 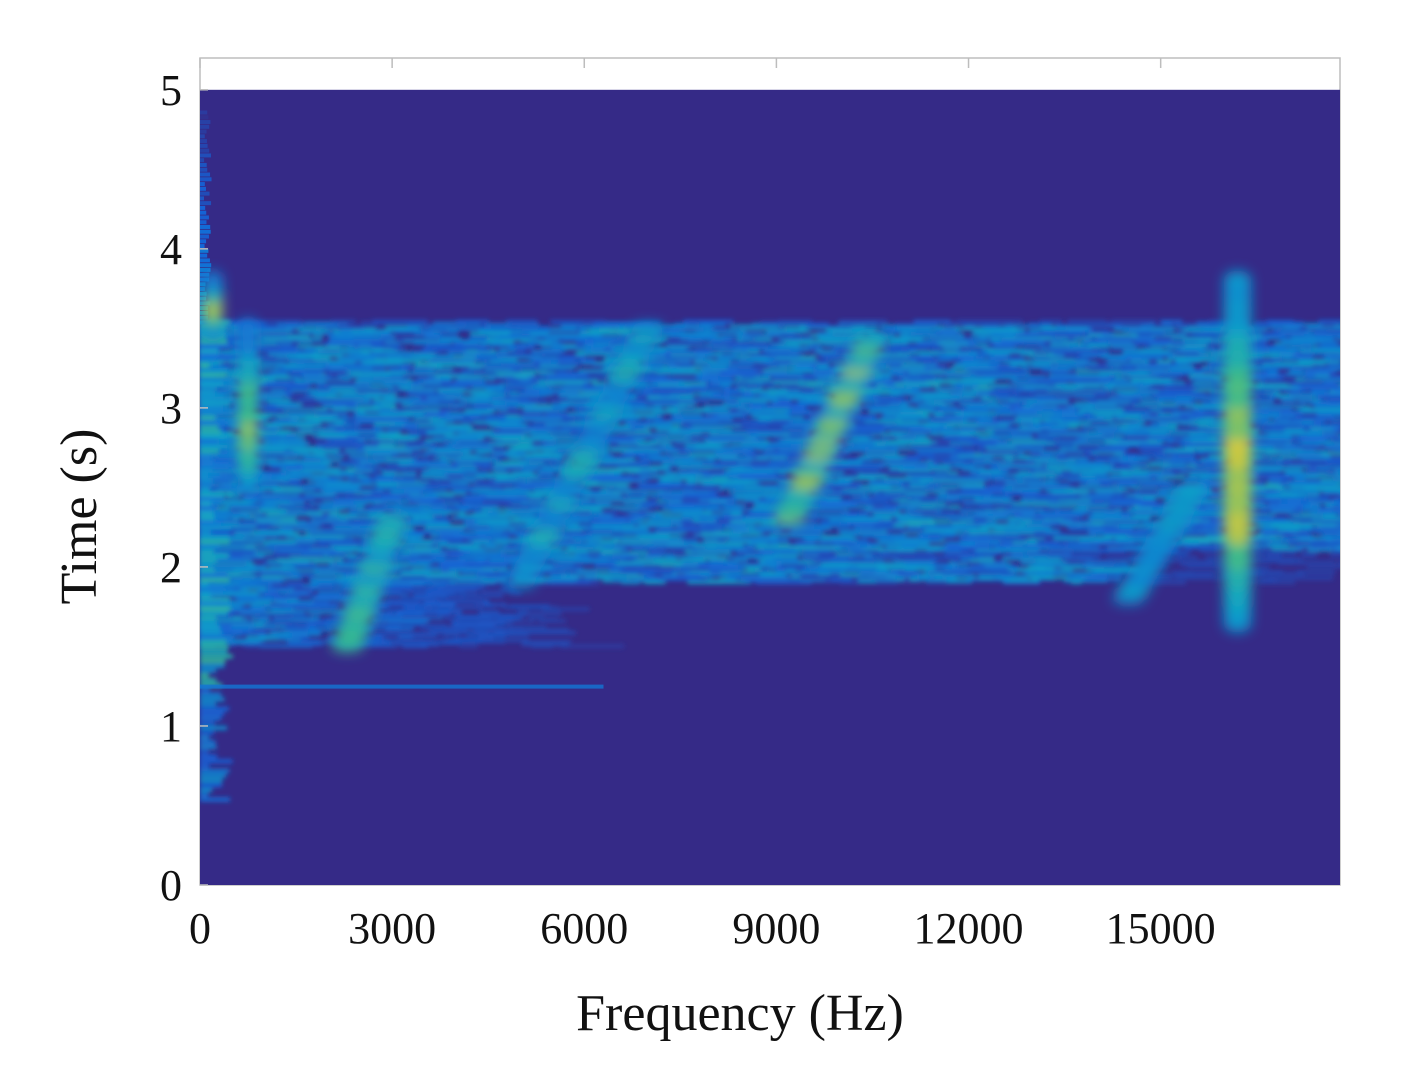 I want to click on feature-sweep-5000-7000Hz, so click(x=613, y=396).